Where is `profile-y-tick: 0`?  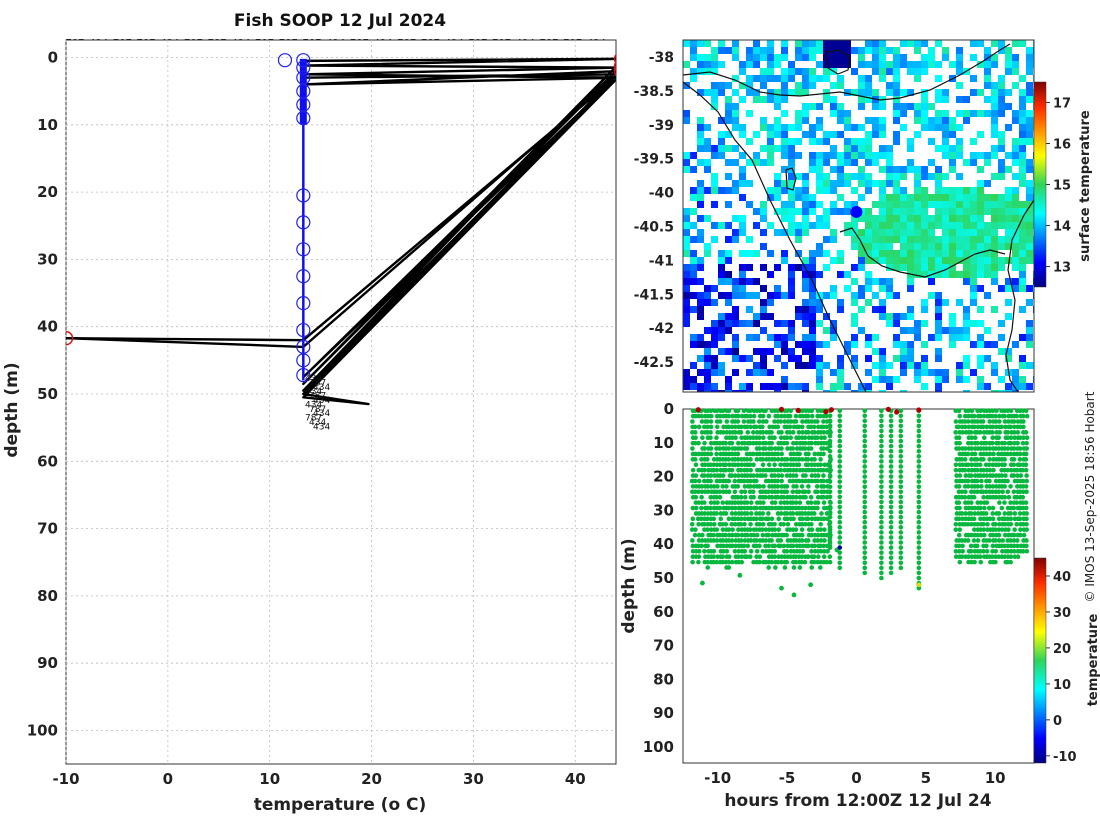 profile-y-tick: 0 is located at coordinates (53, 58).